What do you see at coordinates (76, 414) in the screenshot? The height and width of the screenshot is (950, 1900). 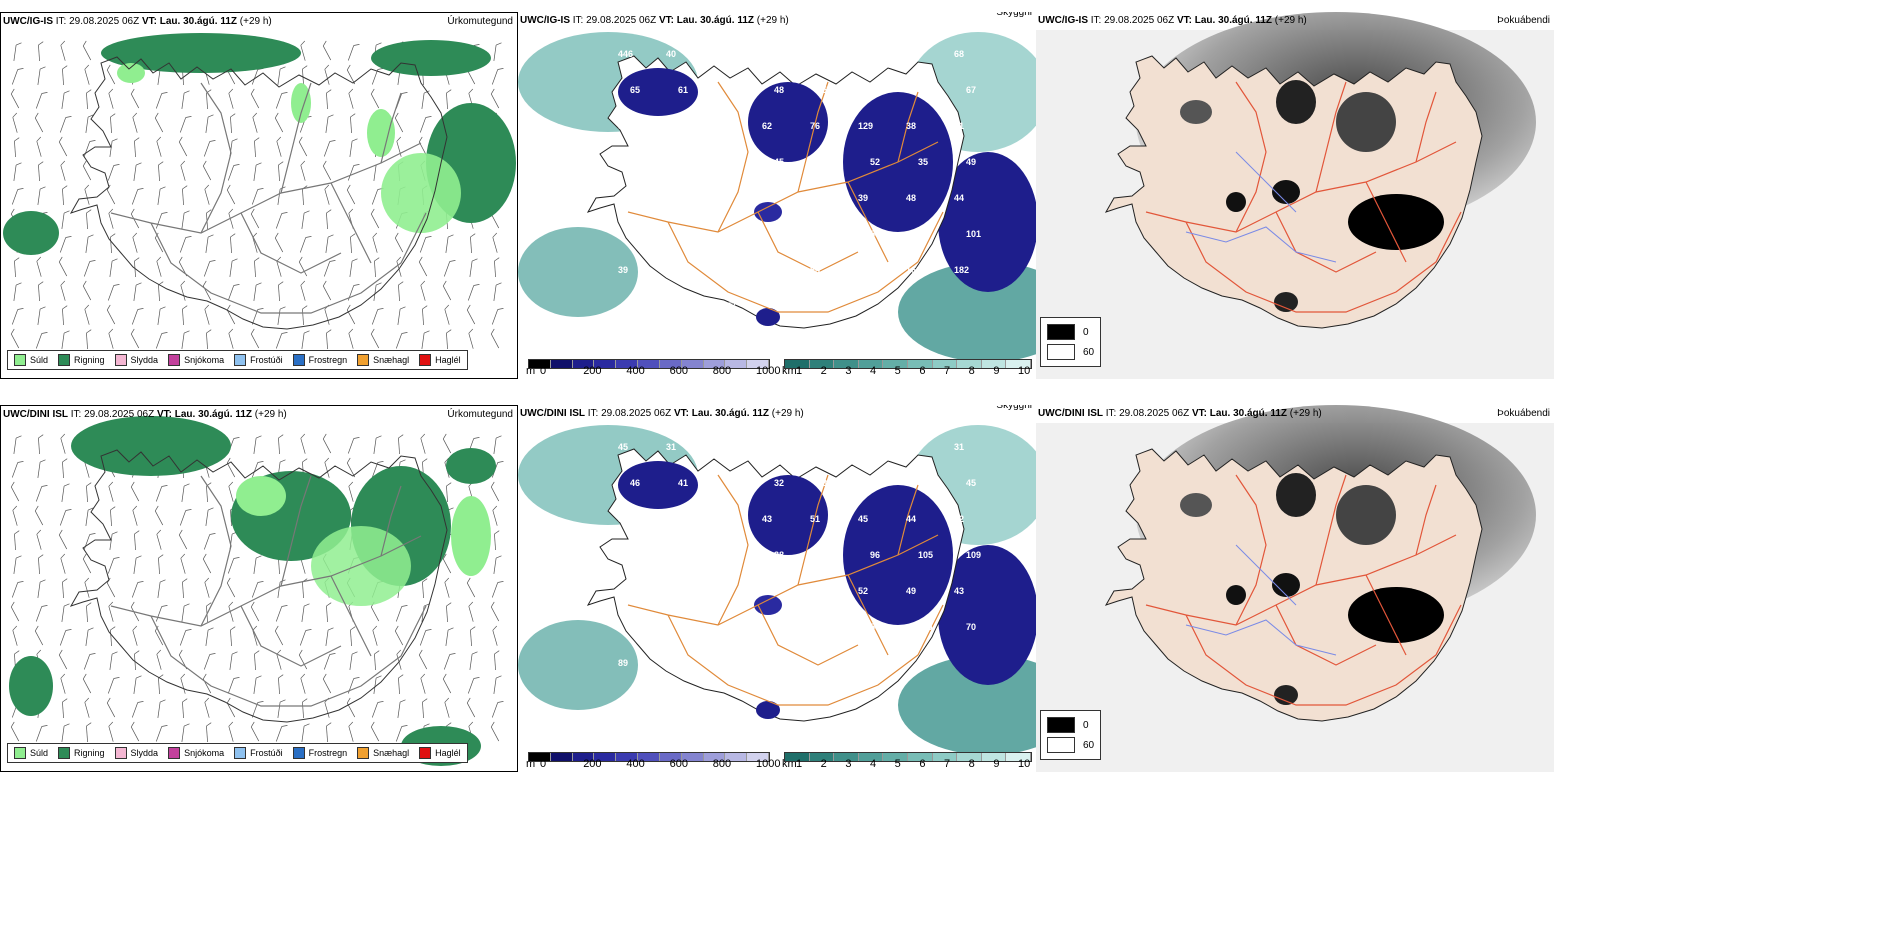 I see `it-label: IT:` at bounding box center [76, 414].